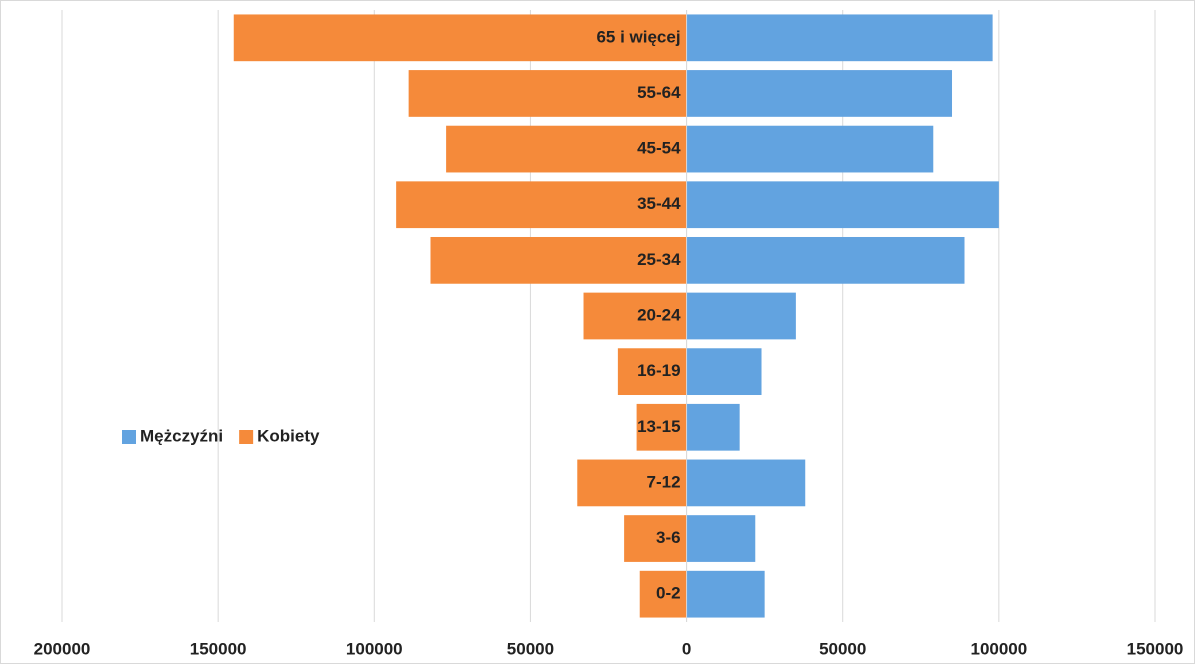  Describe the element at coordinates (664, 481) in the screenshot. I see `category-label: 7-12` at that location.